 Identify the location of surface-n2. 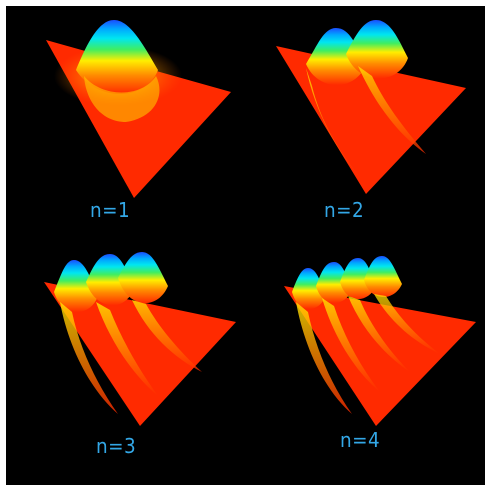
(371, 107).